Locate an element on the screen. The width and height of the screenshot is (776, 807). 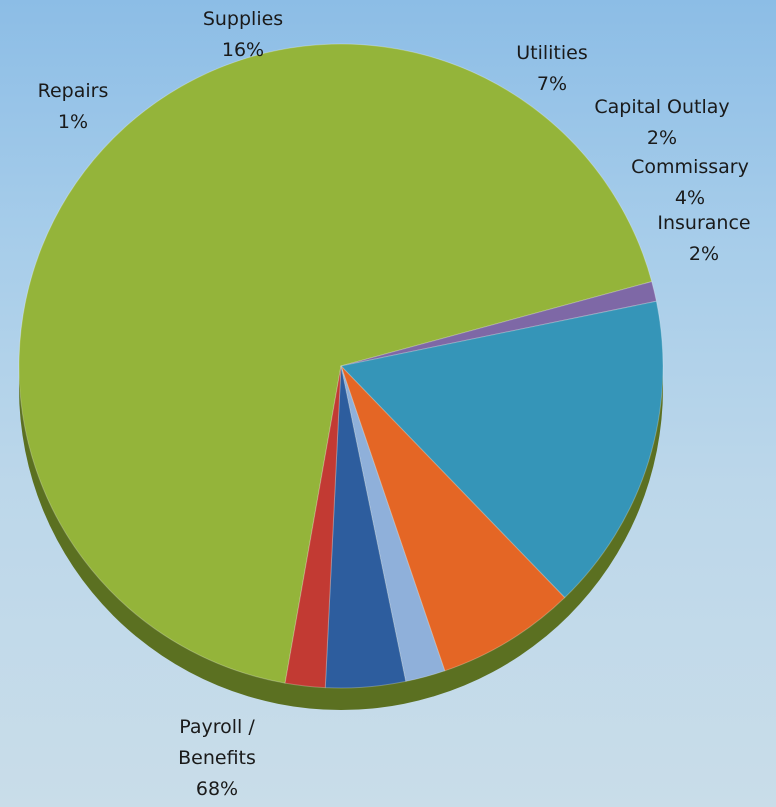
pie-slice-capital-outlay is located at coordinates (393, 524).